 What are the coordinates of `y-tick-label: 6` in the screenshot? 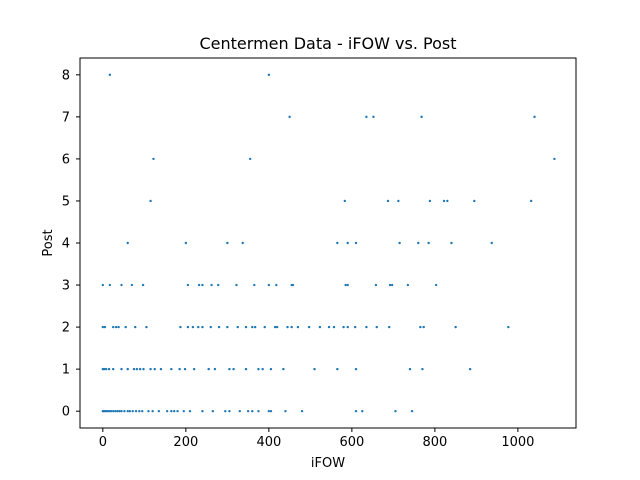 It's located at (66, 159).